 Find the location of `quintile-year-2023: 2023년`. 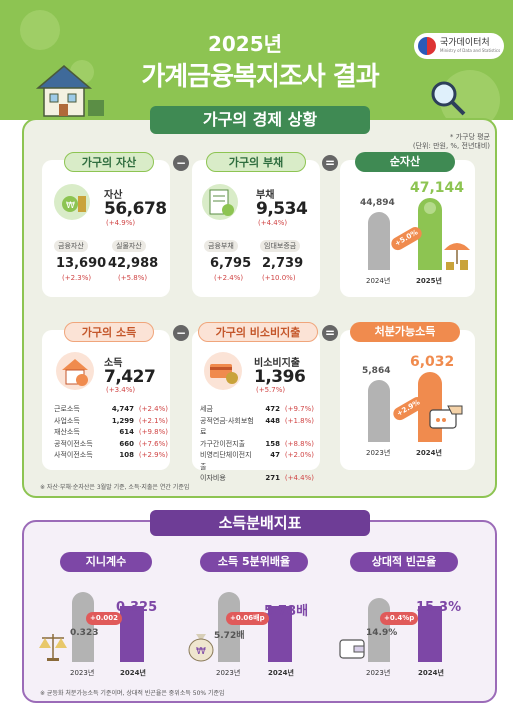

quintile-year-2023: 2023년 is located at coordinates (228, 673).